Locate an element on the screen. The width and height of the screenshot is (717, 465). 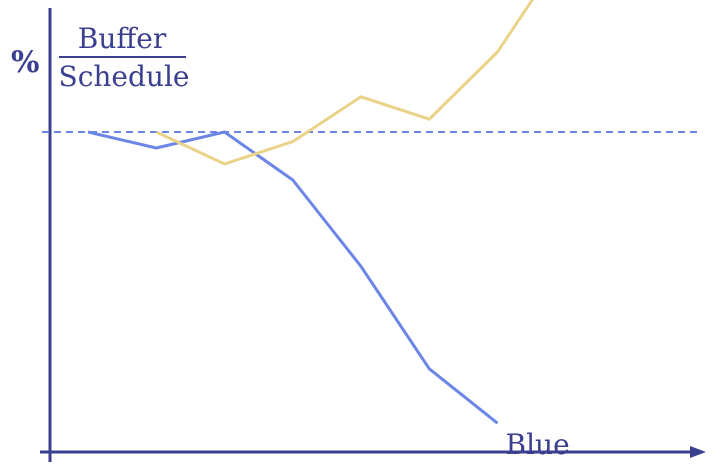
series-label: Blue is located at coordinates (538, 444).